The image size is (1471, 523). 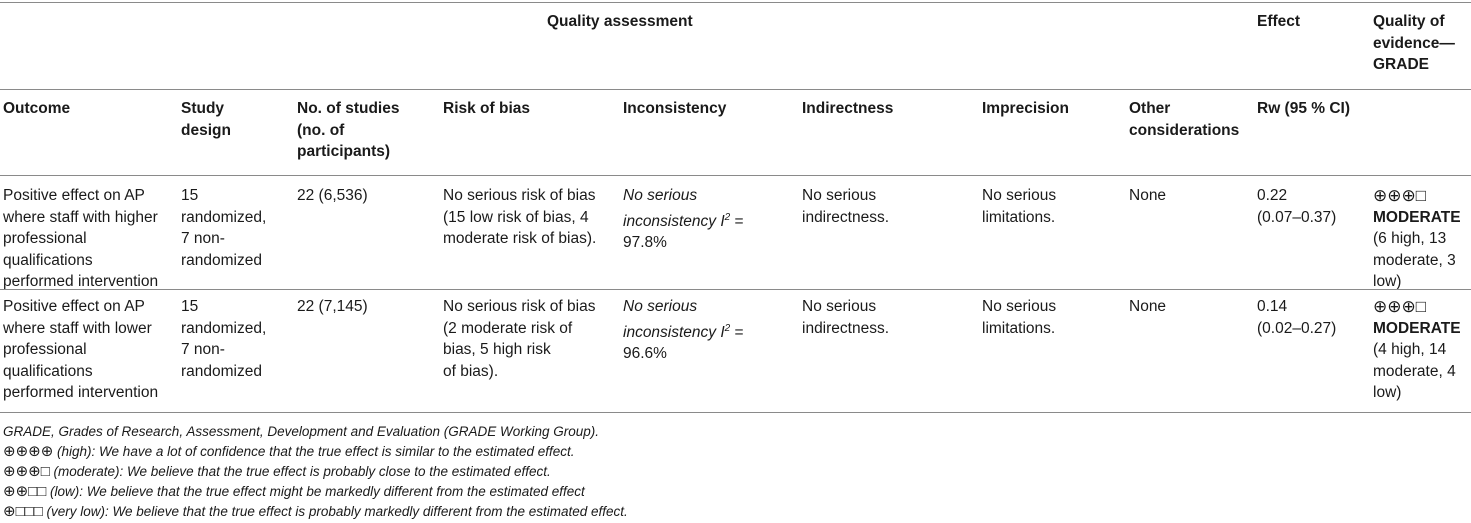 What do you see at coordinates (486, 108) in the screenshot?
I see `col-risk-of-bias: Risk of bias` at bounding box center [486, 108].